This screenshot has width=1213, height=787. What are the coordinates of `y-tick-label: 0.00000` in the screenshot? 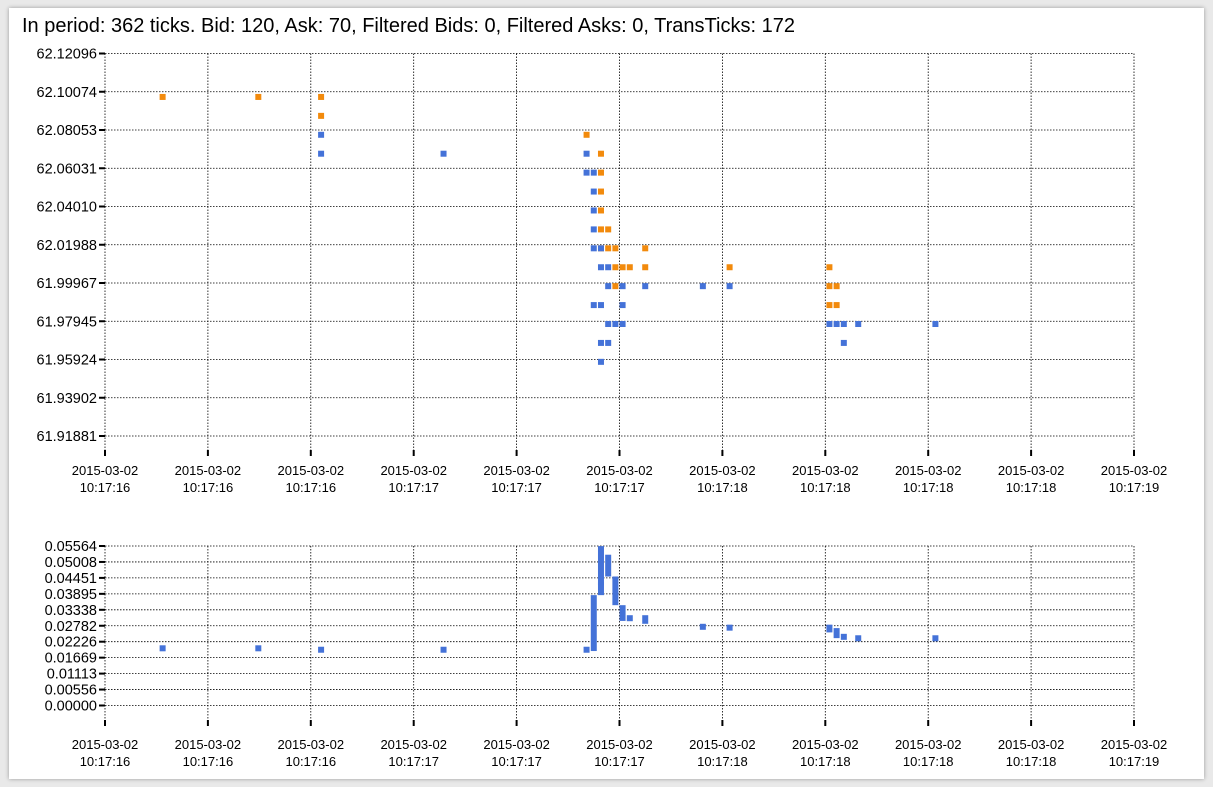 It's located at (71, 707).